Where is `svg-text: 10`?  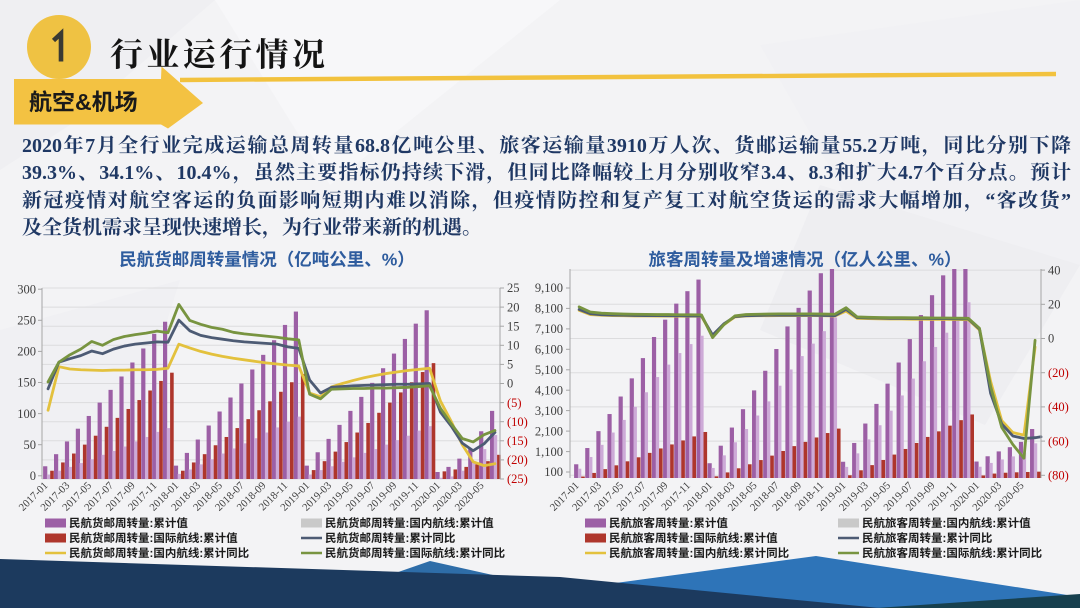
svg-text: 10 is located at coordinates (513, 346).